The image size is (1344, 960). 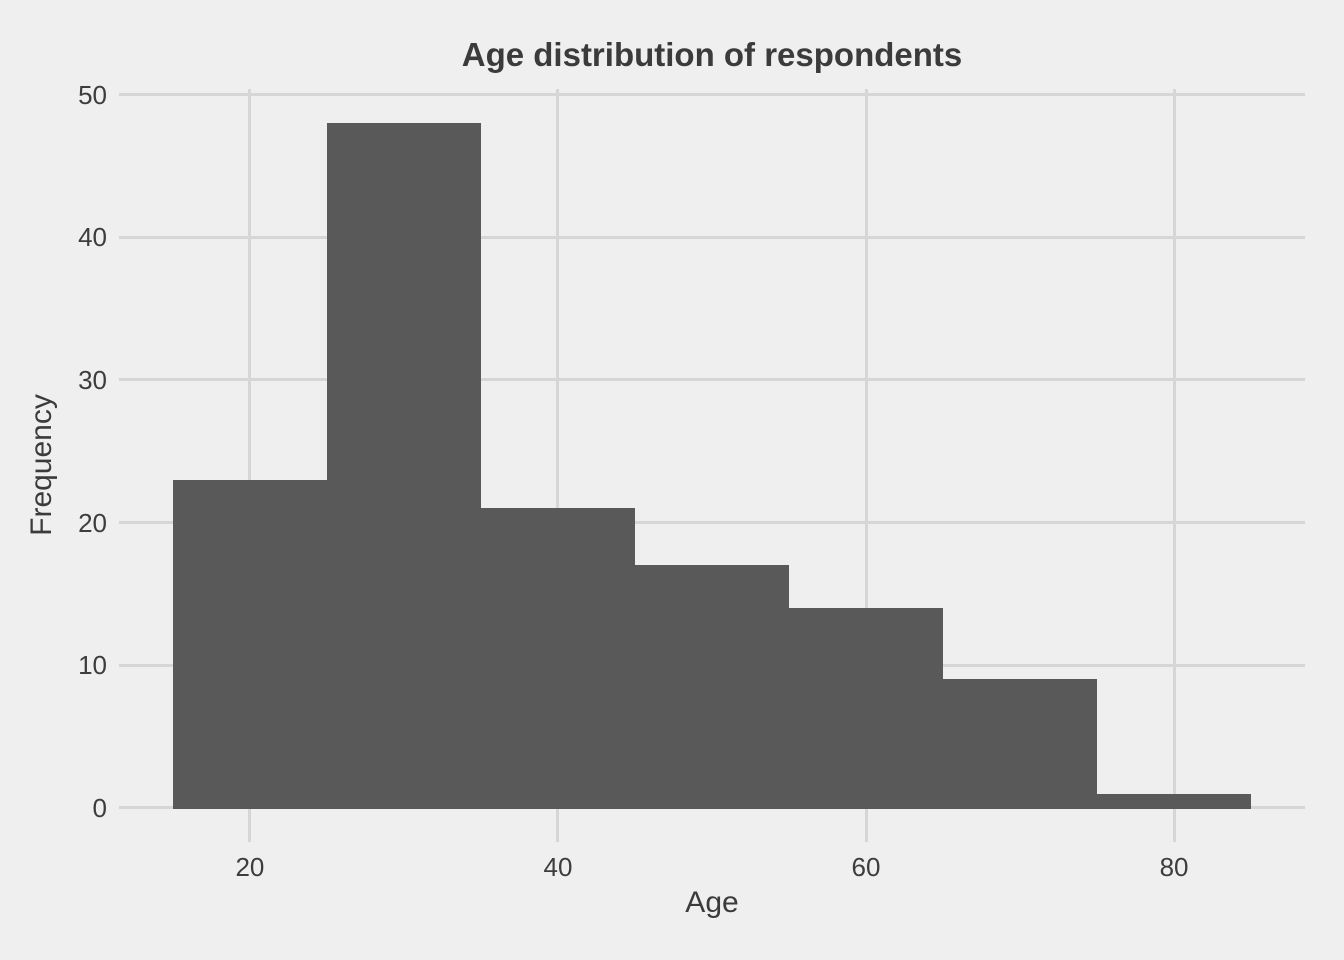 I want to click on y-tick-label: 50, so click(x=92, y=94).